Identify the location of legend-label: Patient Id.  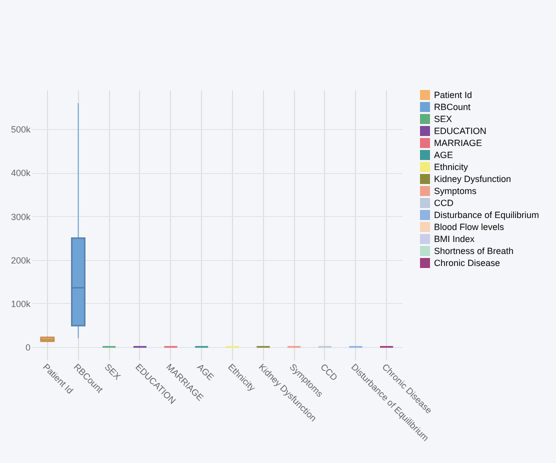
(453, 95).